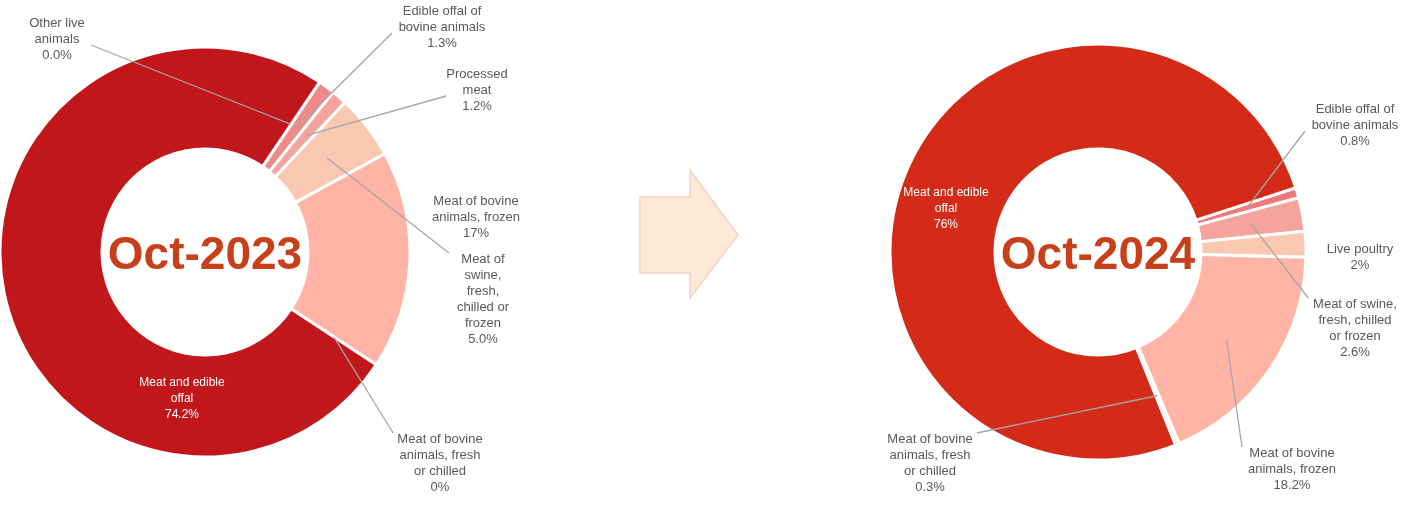 Image resolution: width=1409 pixels, height=508 pixels. Describe the element at coordinates (440, 486) in the screenshot. I see `text: 0%` at that location.